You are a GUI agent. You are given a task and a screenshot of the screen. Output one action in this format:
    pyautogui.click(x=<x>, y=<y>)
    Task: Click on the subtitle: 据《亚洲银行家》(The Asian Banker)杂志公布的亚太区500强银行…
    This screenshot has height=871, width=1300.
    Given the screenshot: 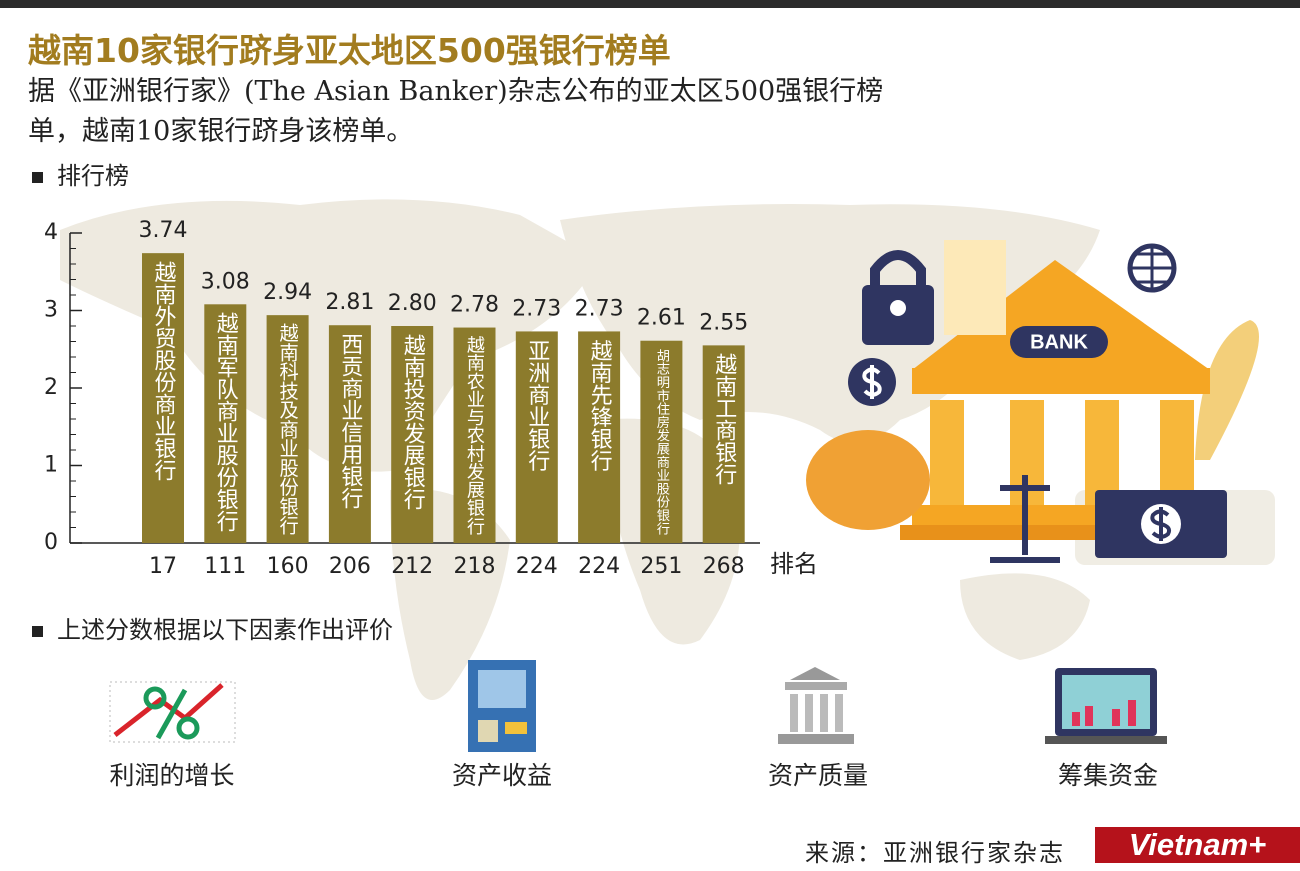 What is the action you would take?
    pyautogui.click(x=456, y=111)
    